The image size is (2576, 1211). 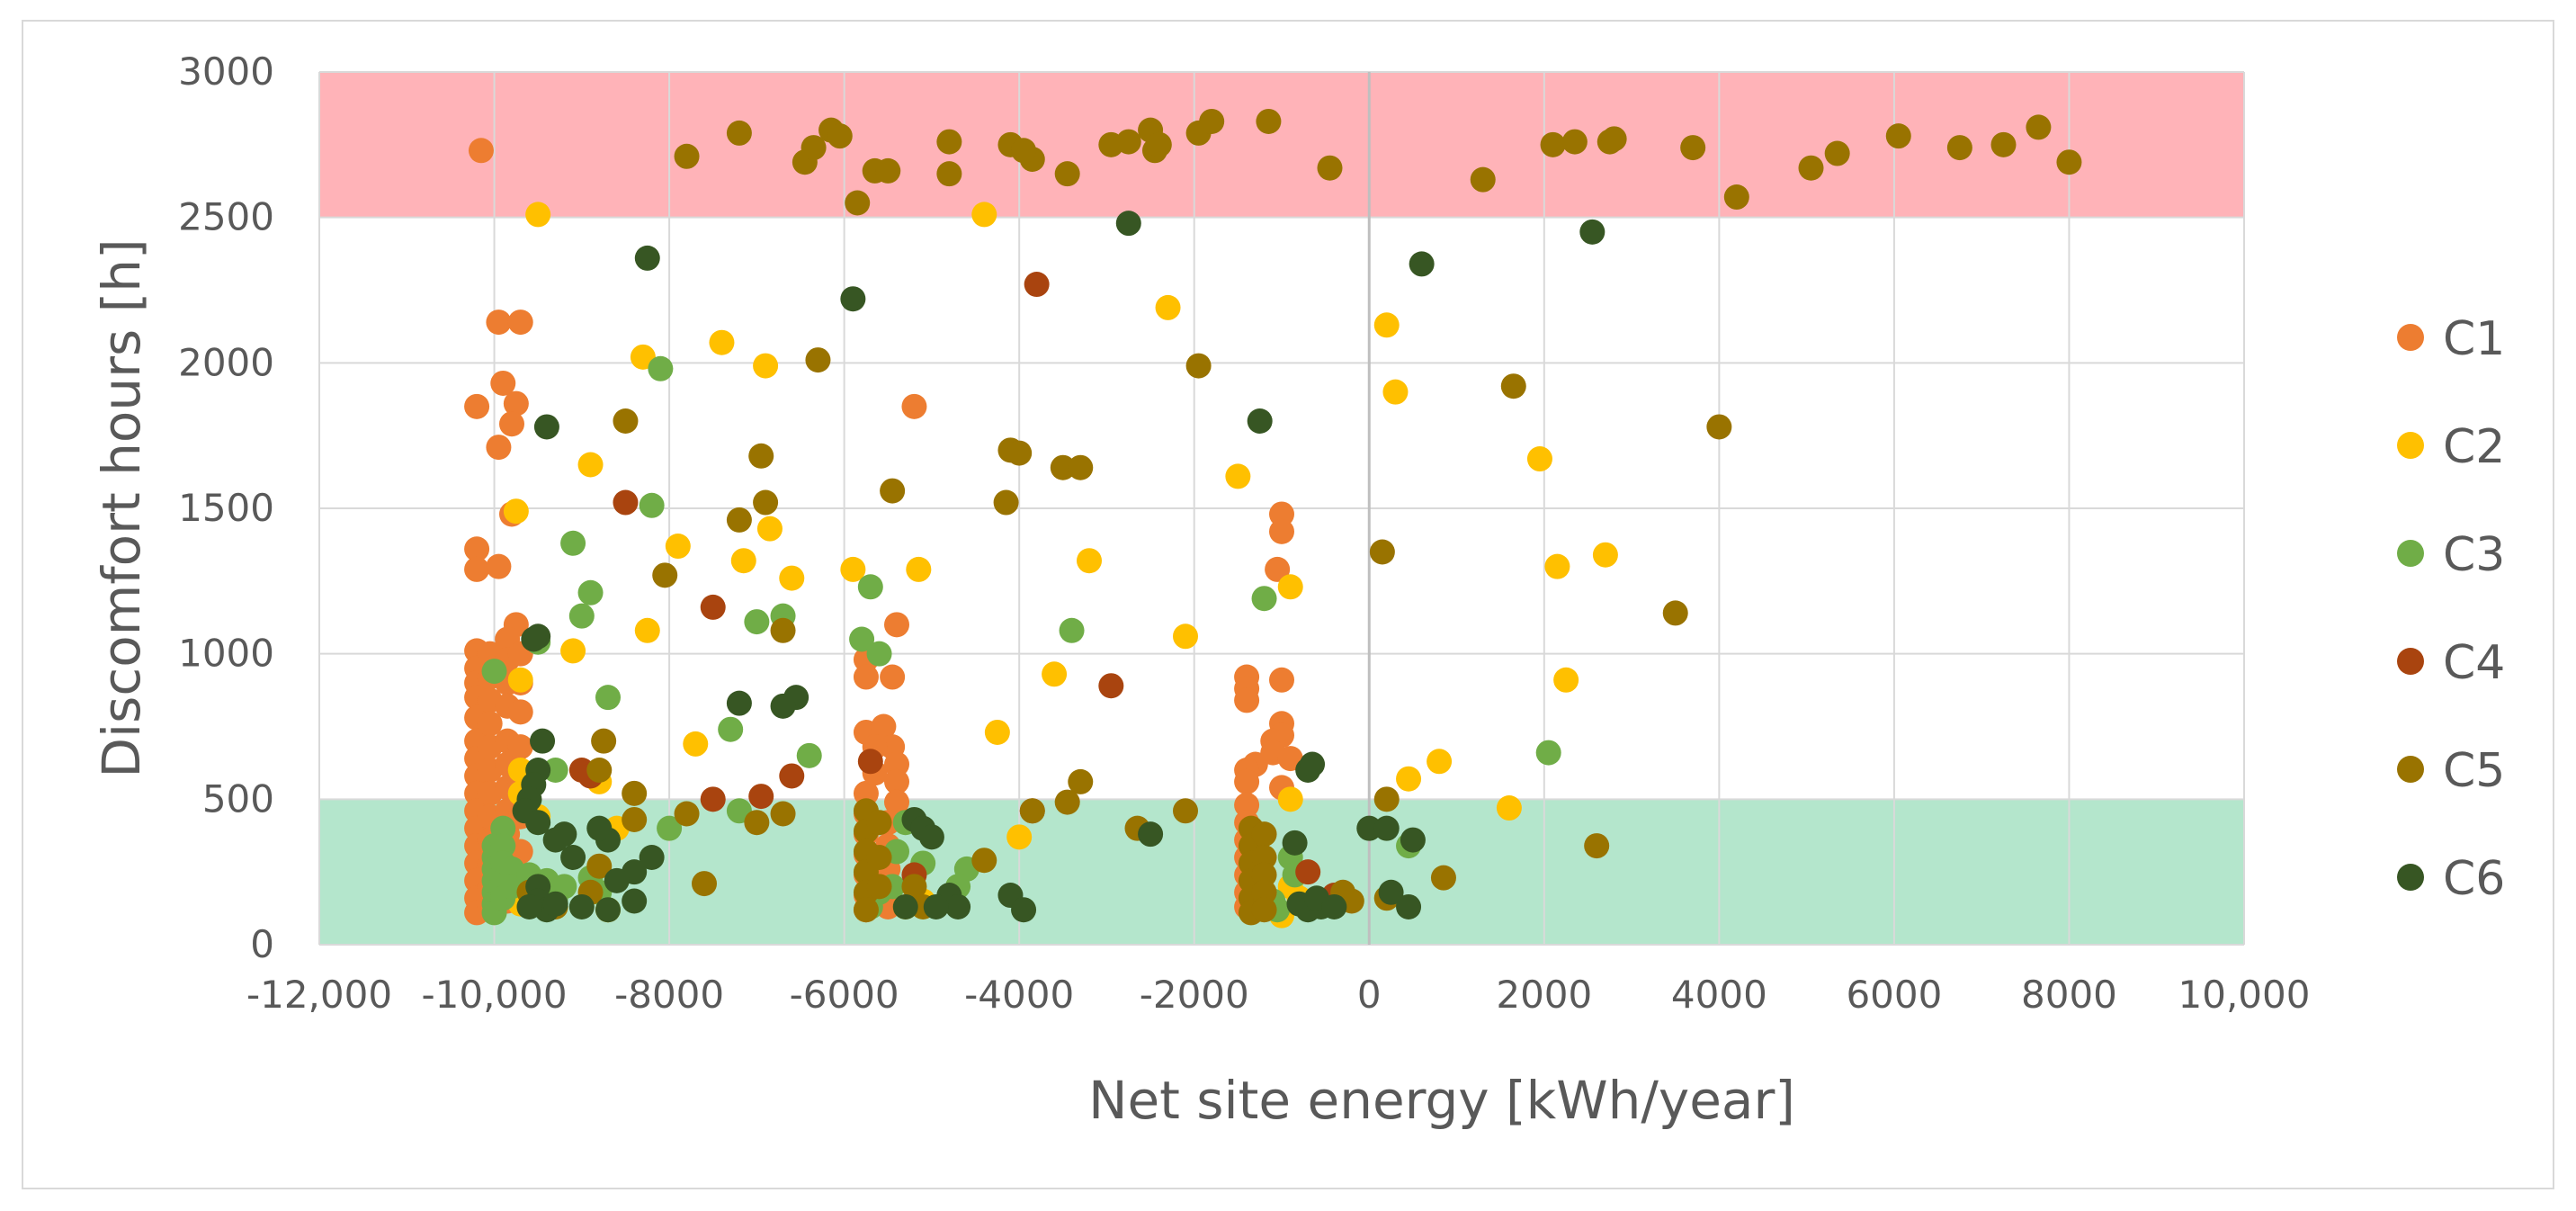 I want to click on legend-label-c2: C2, so click(x=2474, y=447).